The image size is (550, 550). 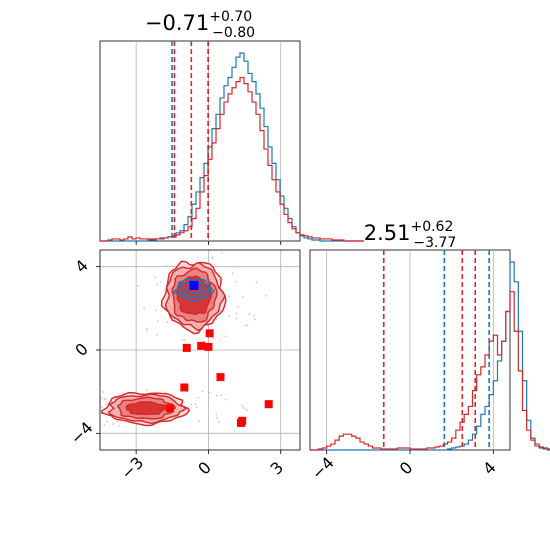 I want to click on title-base: 2.51, so click(x=387, y=233).